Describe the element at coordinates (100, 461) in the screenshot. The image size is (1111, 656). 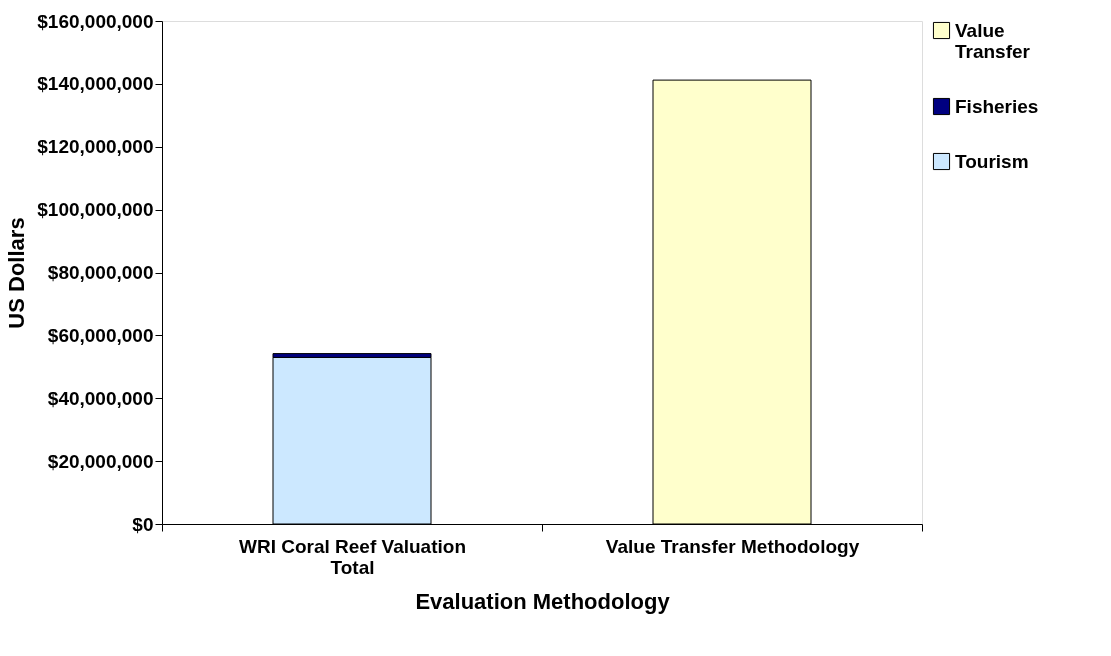
I see `y-tick-label: $20,000,000` at that location.